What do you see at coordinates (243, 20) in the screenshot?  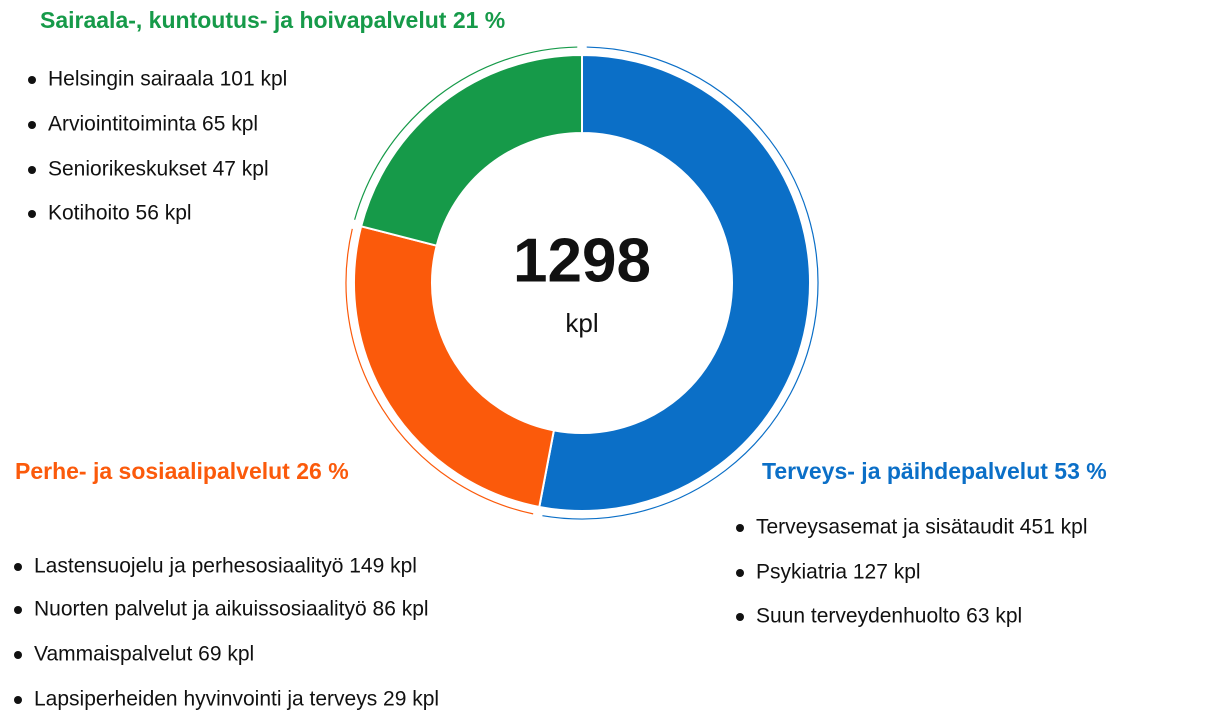 I see `group-name: Sairaala-, kuntoutus- ja hoivapalvelut` at bounding box center [243, 20].